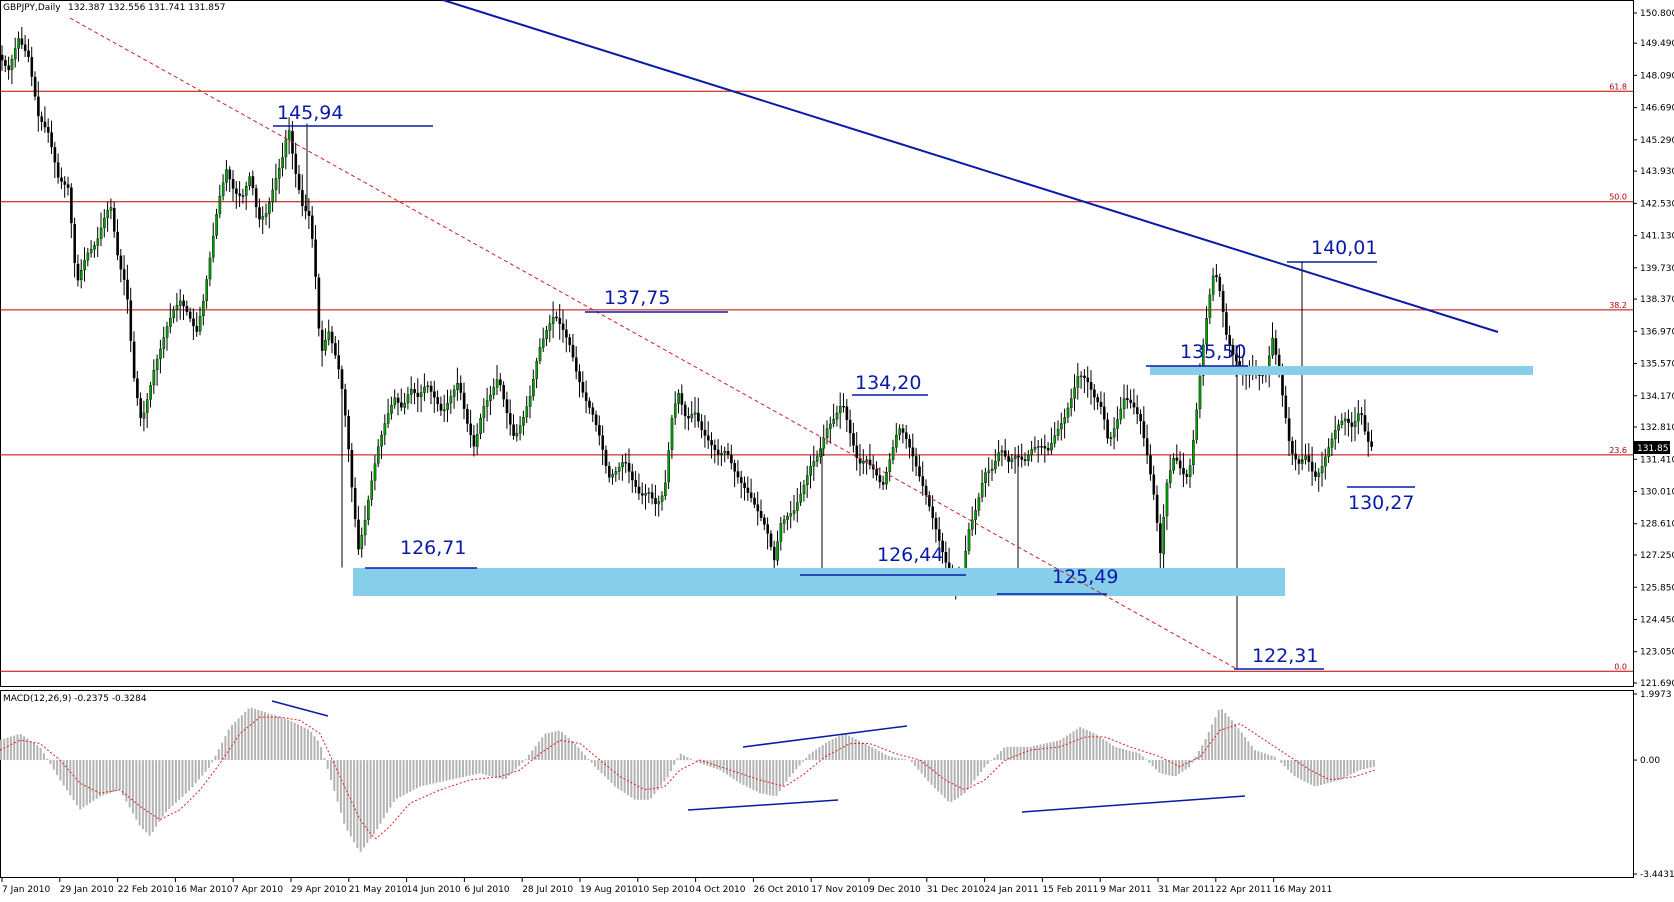 The height and width of the screenshot is (902, 1674). I want to click on macd-label: MACD(12,26,9) -0.2375 -0.3284, so click(75, 699).